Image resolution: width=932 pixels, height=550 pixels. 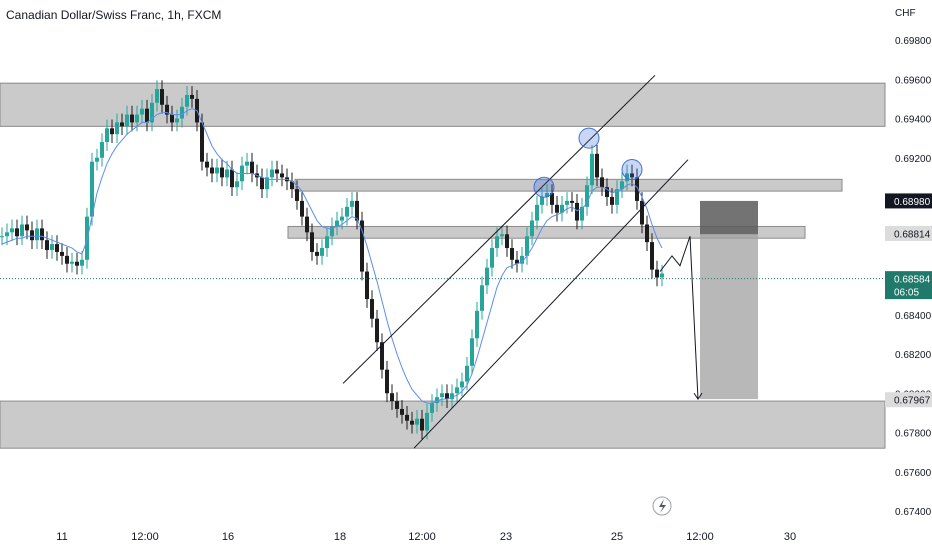 I want to click on price-label-0: 0.68980, so click(x=912, y=202).